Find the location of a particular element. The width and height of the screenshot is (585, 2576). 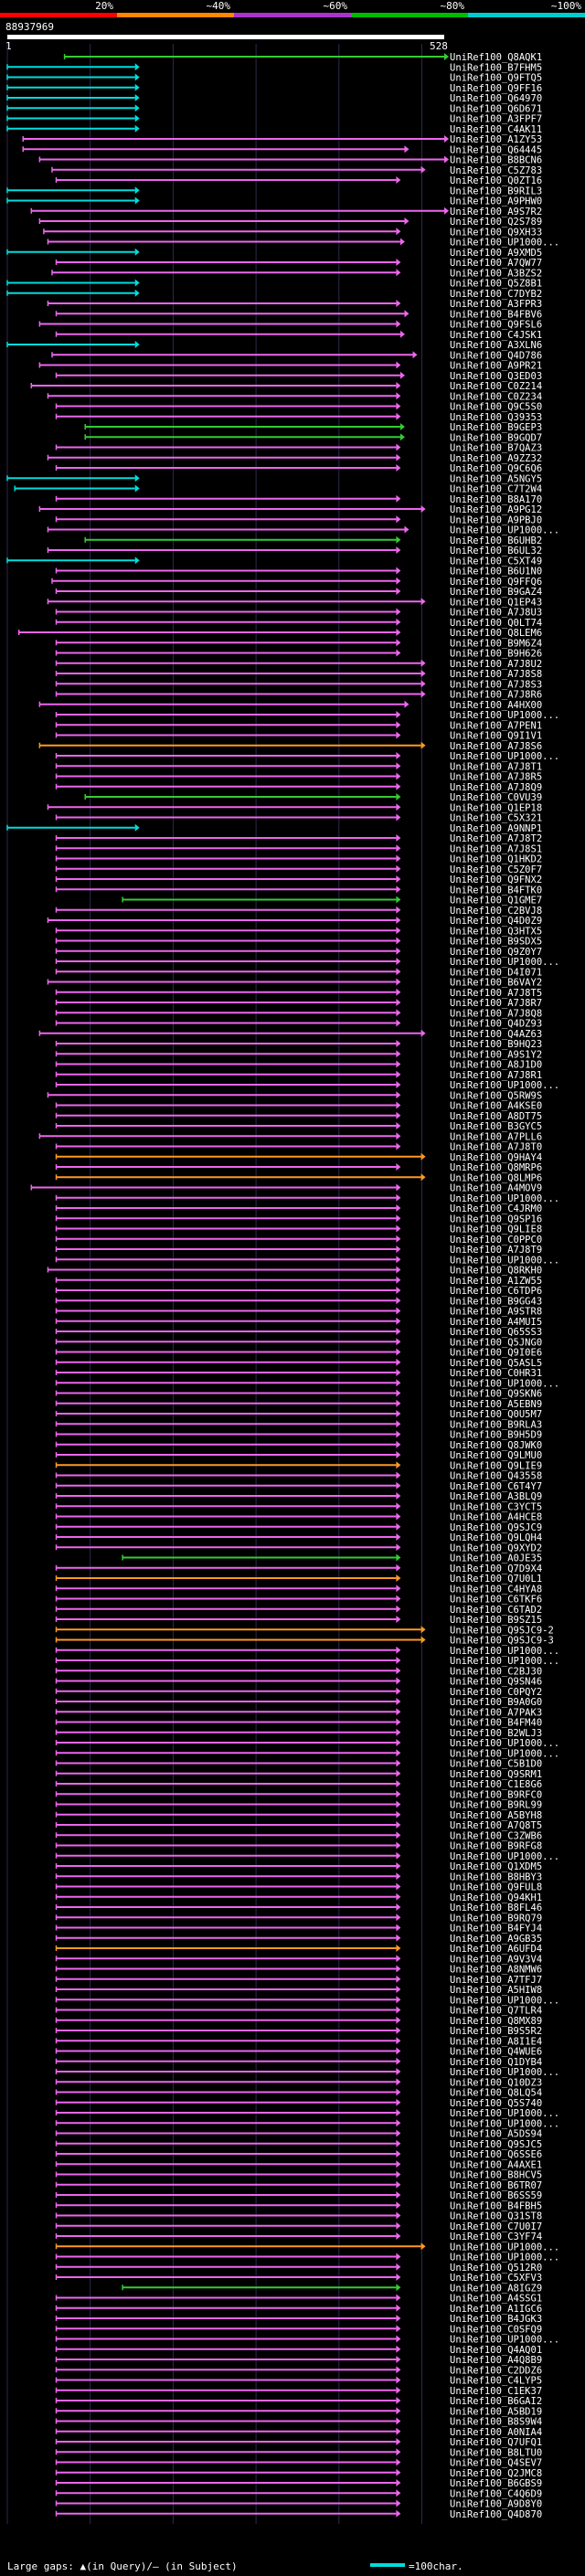

hit-label: UniRef100_A3BLQ9 is located at coordinates (496, 1496).